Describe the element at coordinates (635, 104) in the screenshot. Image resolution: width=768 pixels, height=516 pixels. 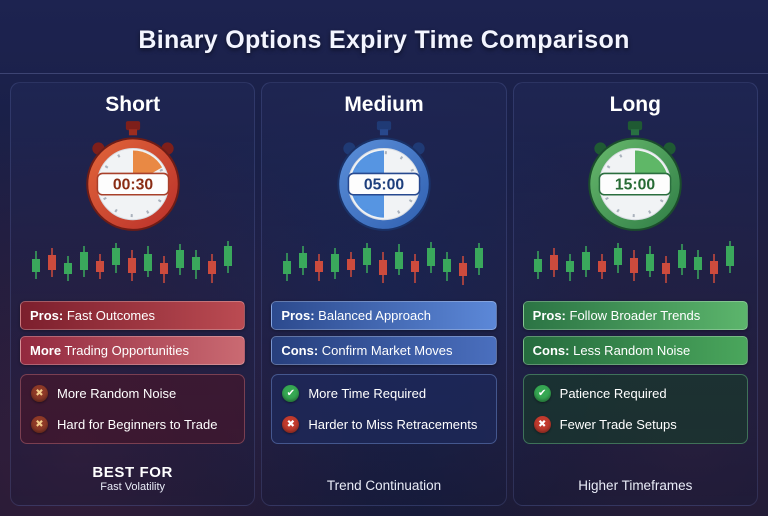
I see `column-title: Long` at that location.